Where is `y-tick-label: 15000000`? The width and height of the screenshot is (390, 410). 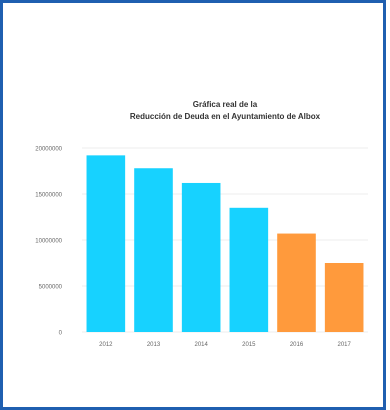
y-tick-label: 15000000 is located at coordinates (48, 196).